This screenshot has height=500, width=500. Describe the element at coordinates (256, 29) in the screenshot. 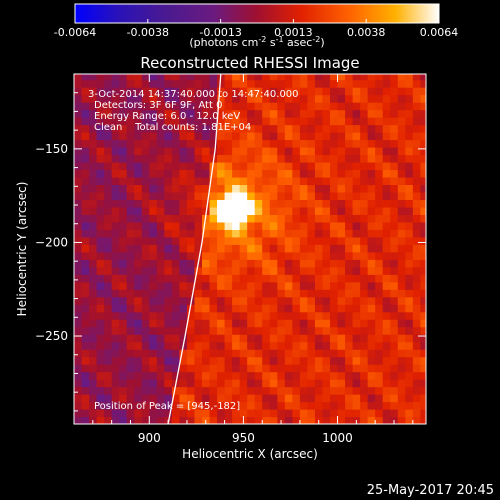

I see `colorbar-ticks: -0.0064 -0.0038 -0.0013 0.0013 0.0038 0.0064` at that location.